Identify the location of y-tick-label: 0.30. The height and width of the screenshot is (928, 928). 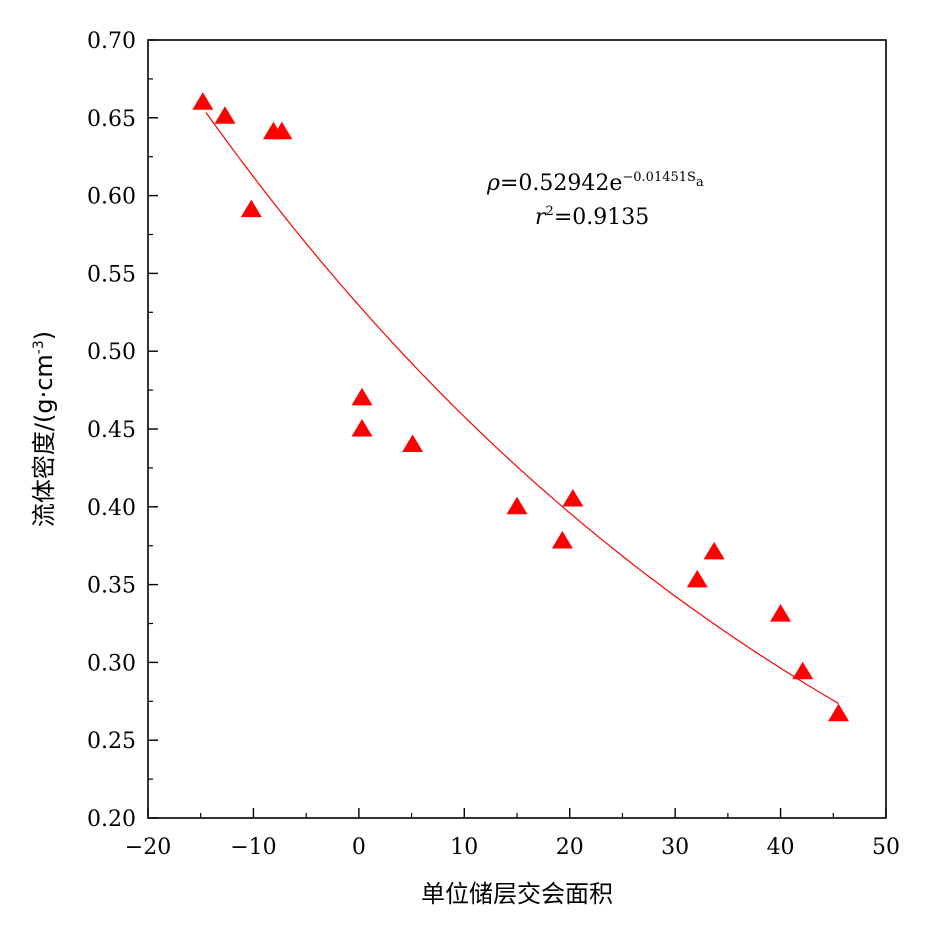
(111, 663).